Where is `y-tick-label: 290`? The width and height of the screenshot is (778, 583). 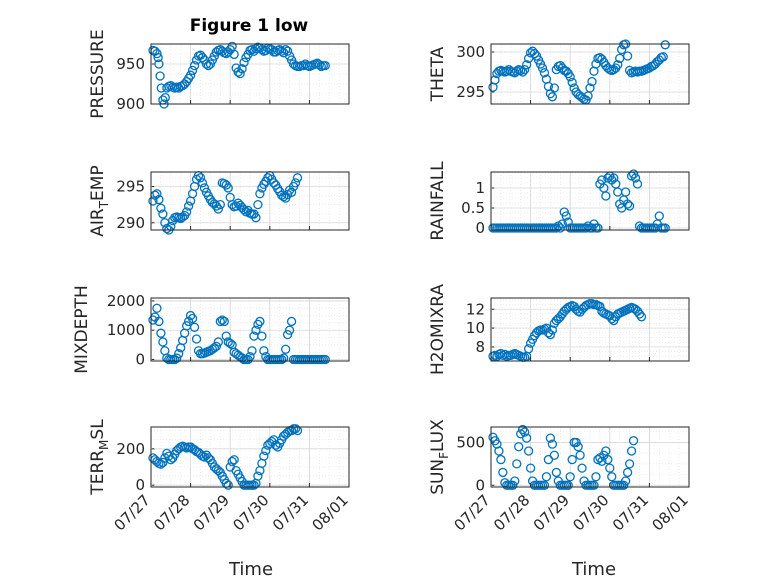 y-tick-label: 290 is located at coordinates (130, 223).